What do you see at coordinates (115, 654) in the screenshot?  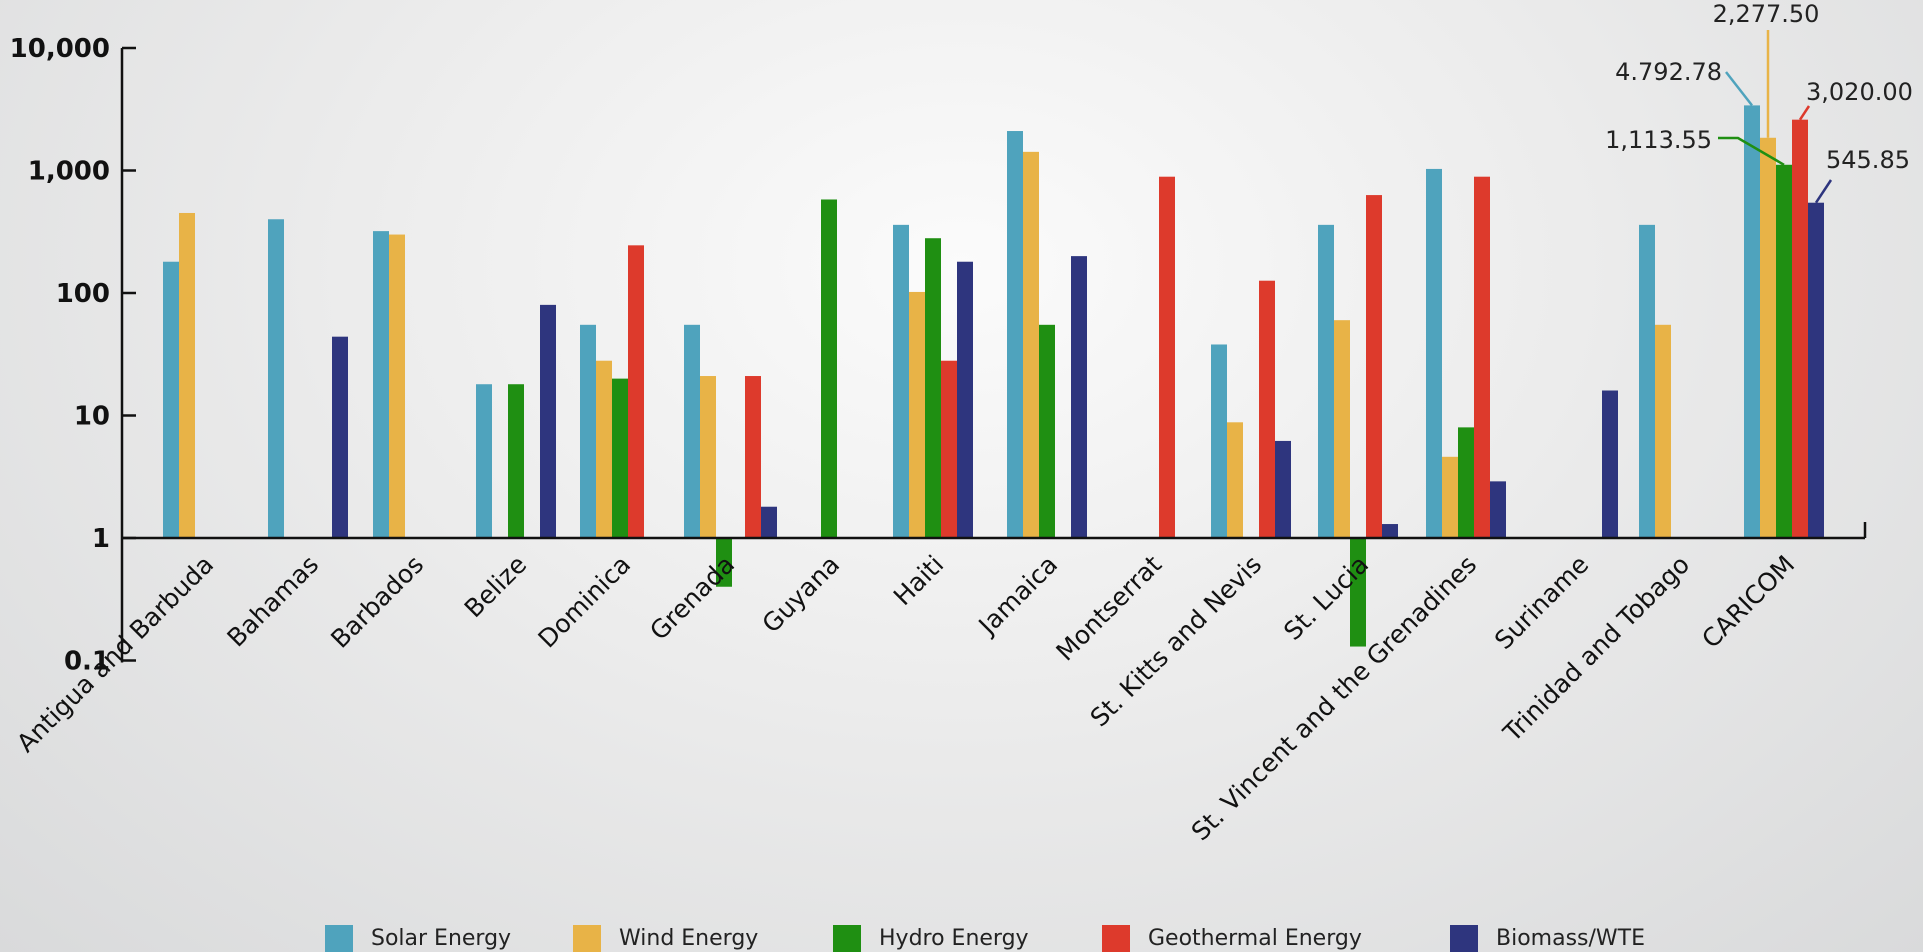 I see `x-tick-label: Antigua and Barbuda` at bounding box center [115, 654].